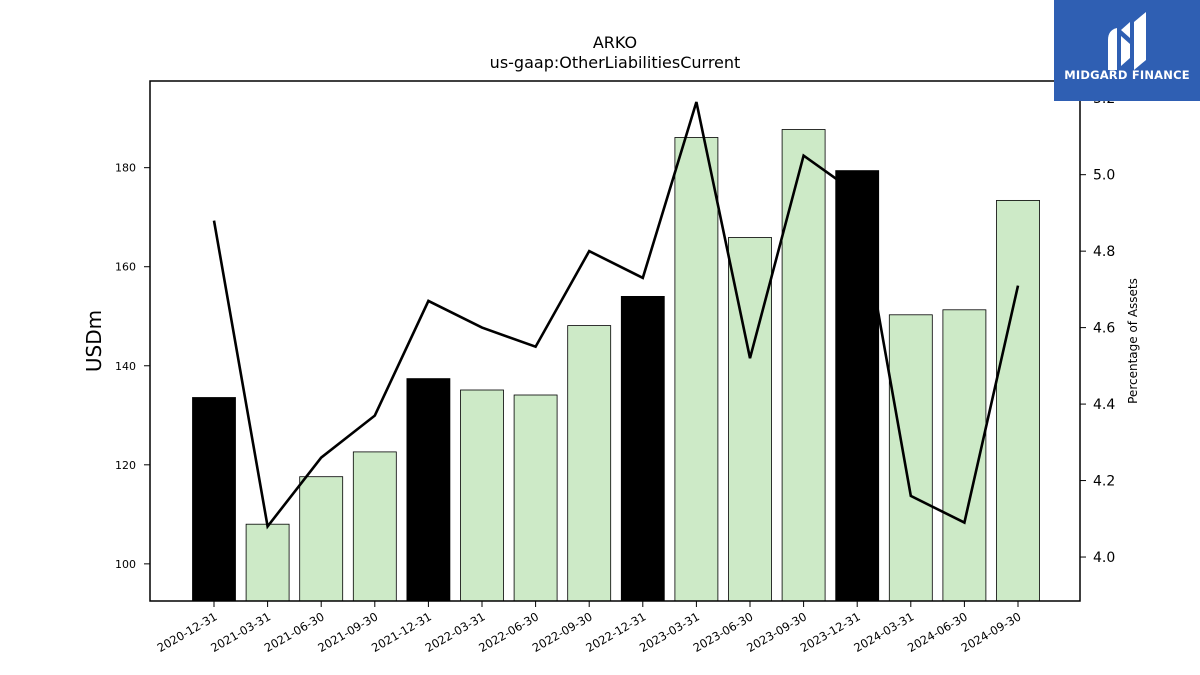 The image size is (1200, 675). What do you see at coordinates (723, 632) in the screenshot?
I see `x-tick-label: 2023-06-30` at bounding box center [723, 632].